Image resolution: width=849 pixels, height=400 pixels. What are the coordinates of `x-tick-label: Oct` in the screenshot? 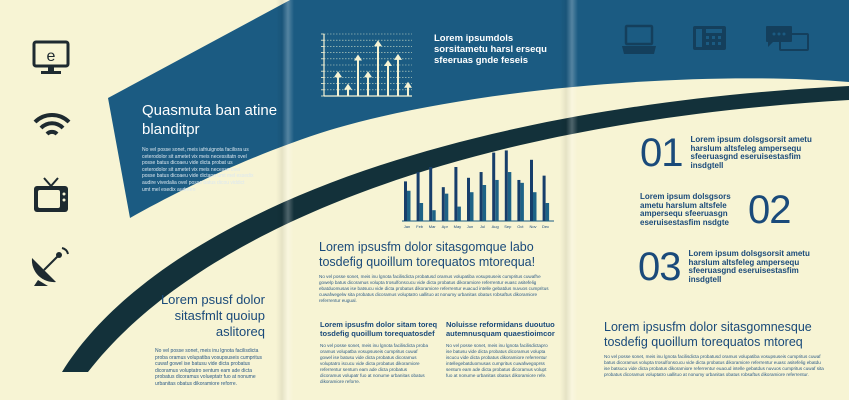 It's located at (520, 226).